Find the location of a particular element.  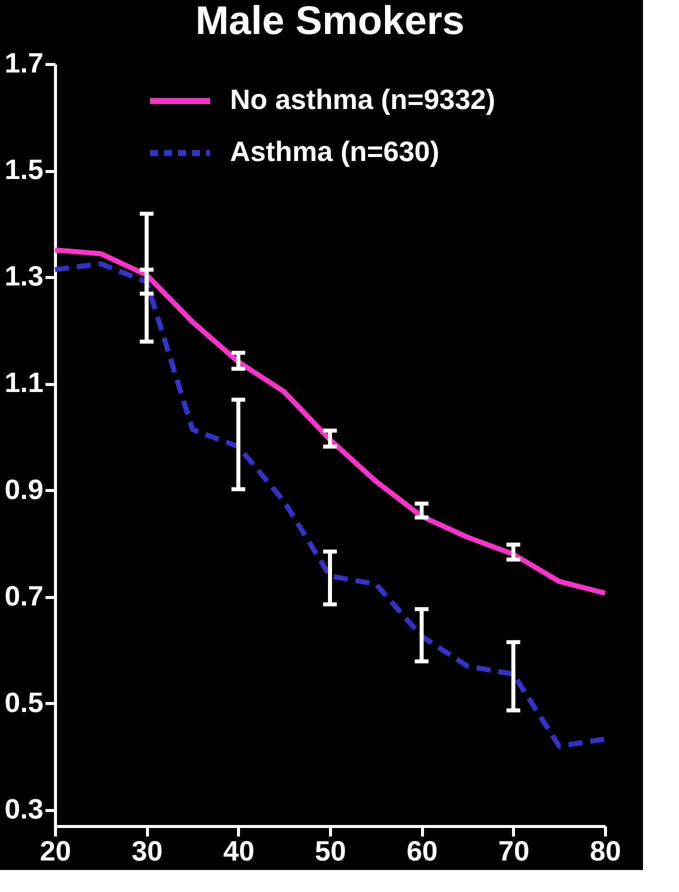

y-tick-label: 1.5 is located at coordinates (24, 170).